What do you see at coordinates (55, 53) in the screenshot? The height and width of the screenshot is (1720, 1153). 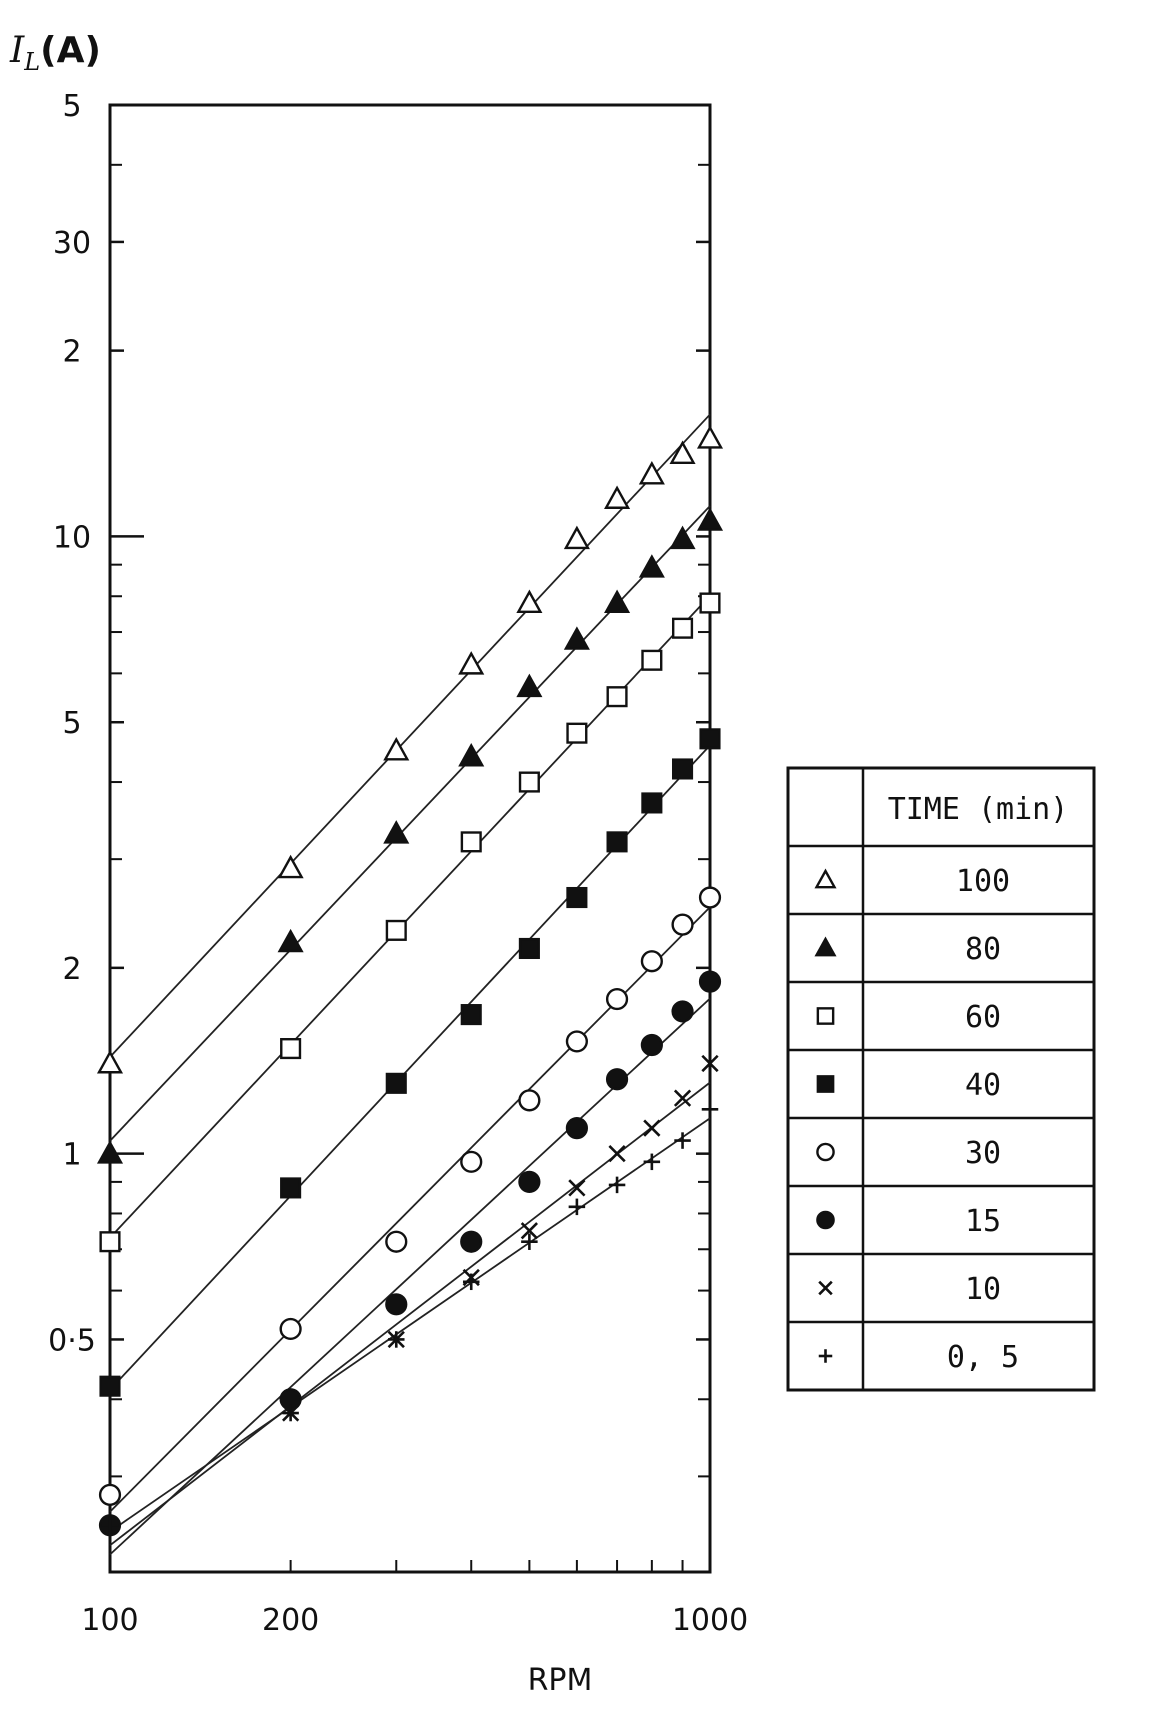 I see `y-axis-title: IL(A)` at bounding box center [55, 53].